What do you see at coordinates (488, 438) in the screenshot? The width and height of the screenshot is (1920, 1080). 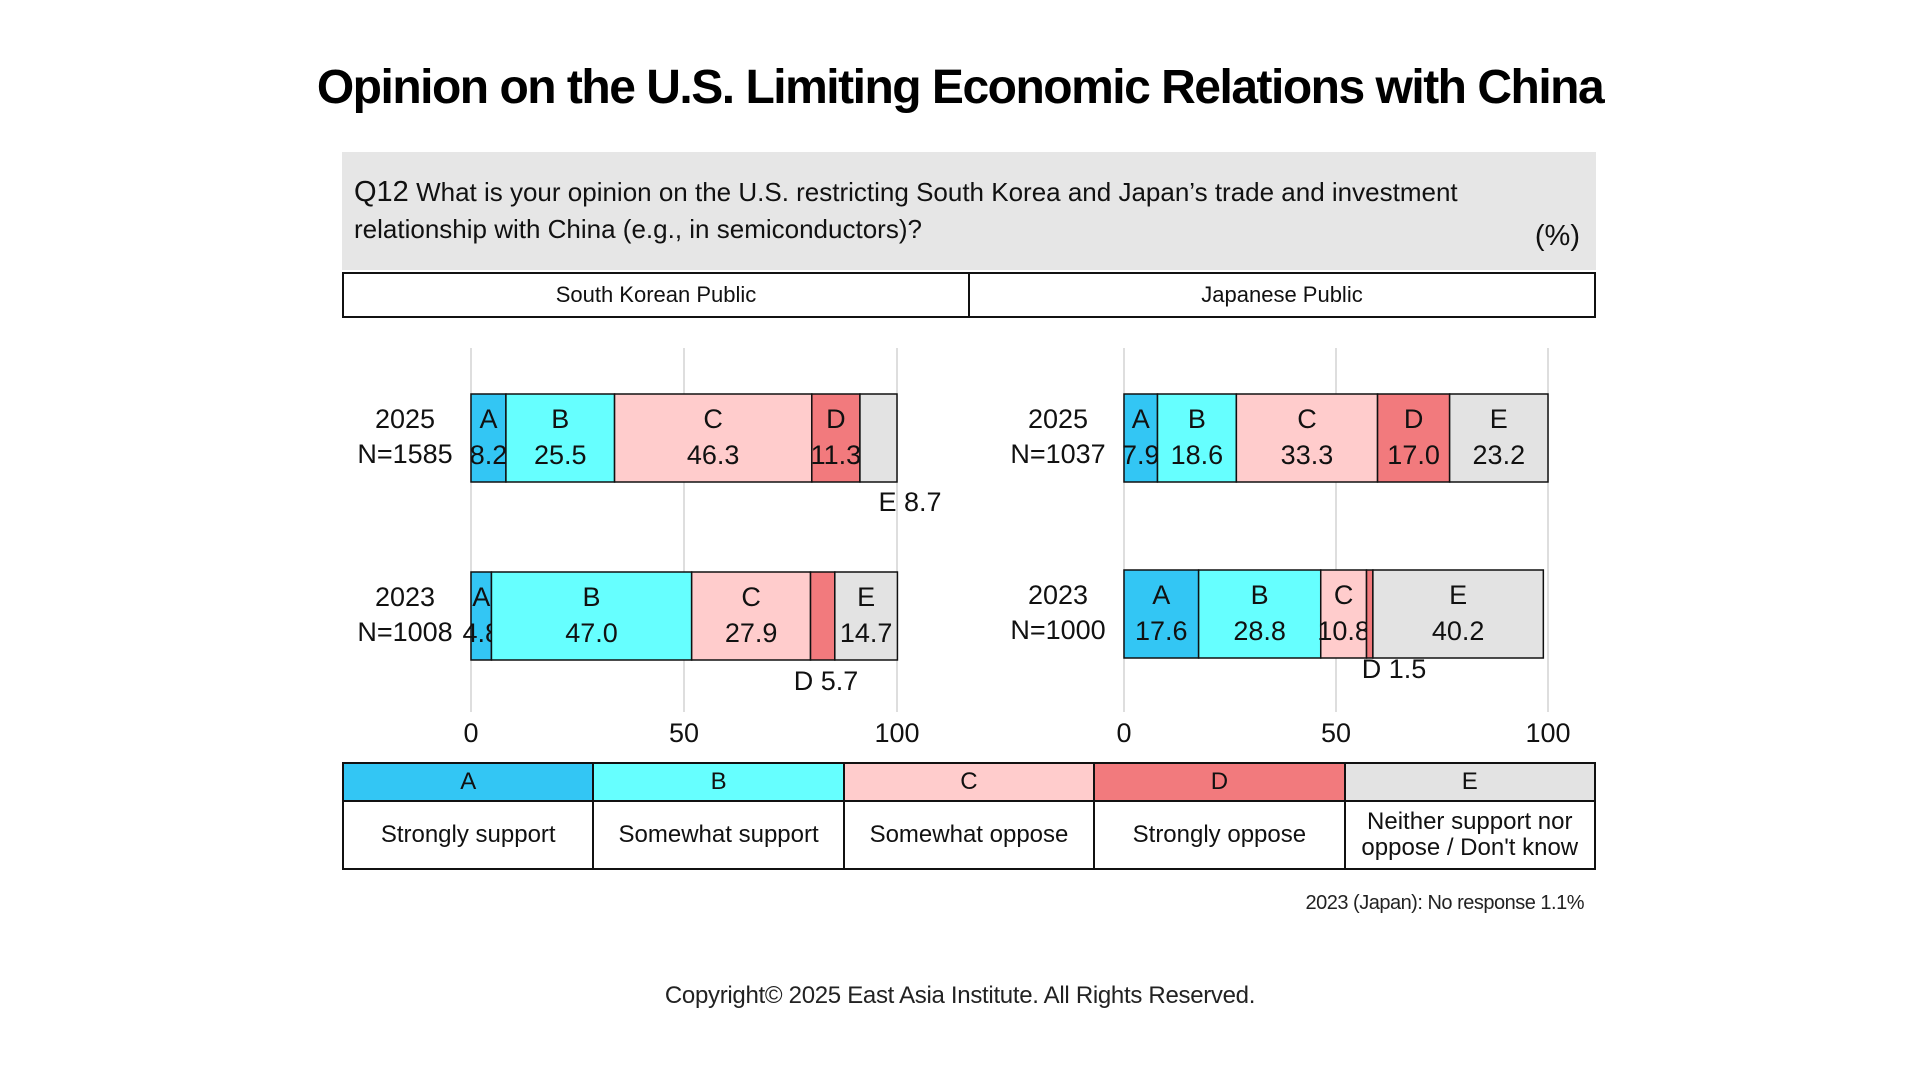 I see `korea-bar-segment-a` at bounding box center [488, 438].